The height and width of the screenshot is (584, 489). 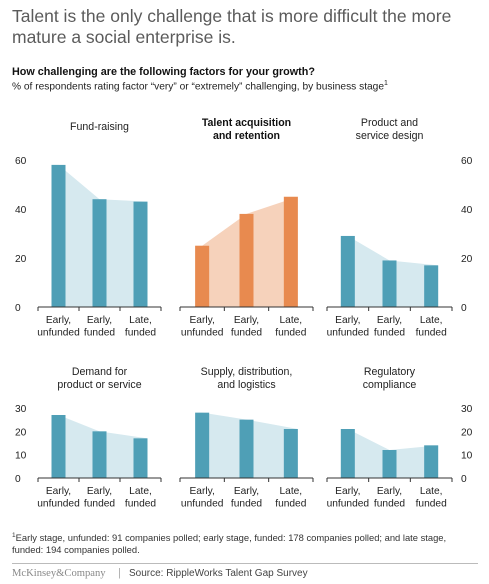 What do you see at coordinates (245, 563) in the screenshot?
I see `footer-divider` at bounding box center [245, 563].